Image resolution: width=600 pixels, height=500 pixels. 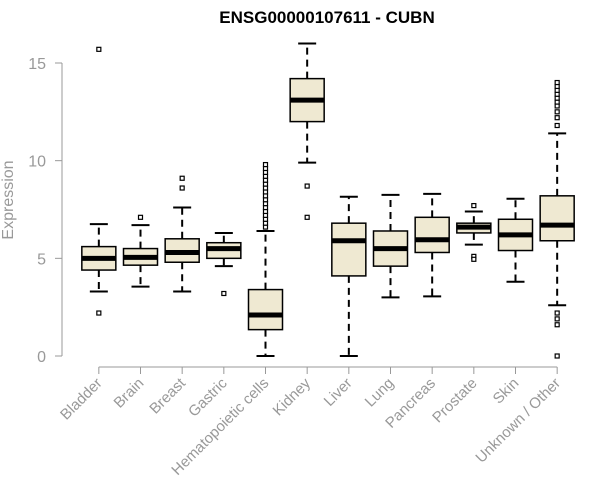 I want to click on box-pancreas, so click(x=432, y=245).